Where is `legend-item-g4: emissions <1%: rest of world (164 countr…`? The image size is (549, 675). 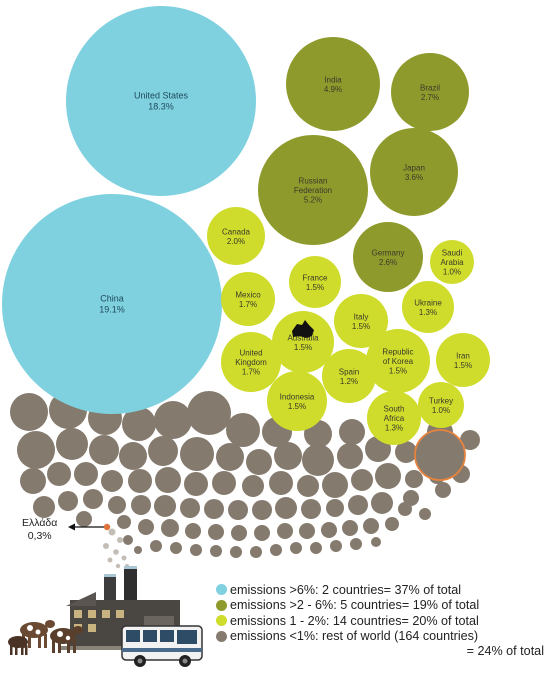 legend-item-g4: emissions <1%: rest of world (164 countr… is located at coordinates (382, 637).